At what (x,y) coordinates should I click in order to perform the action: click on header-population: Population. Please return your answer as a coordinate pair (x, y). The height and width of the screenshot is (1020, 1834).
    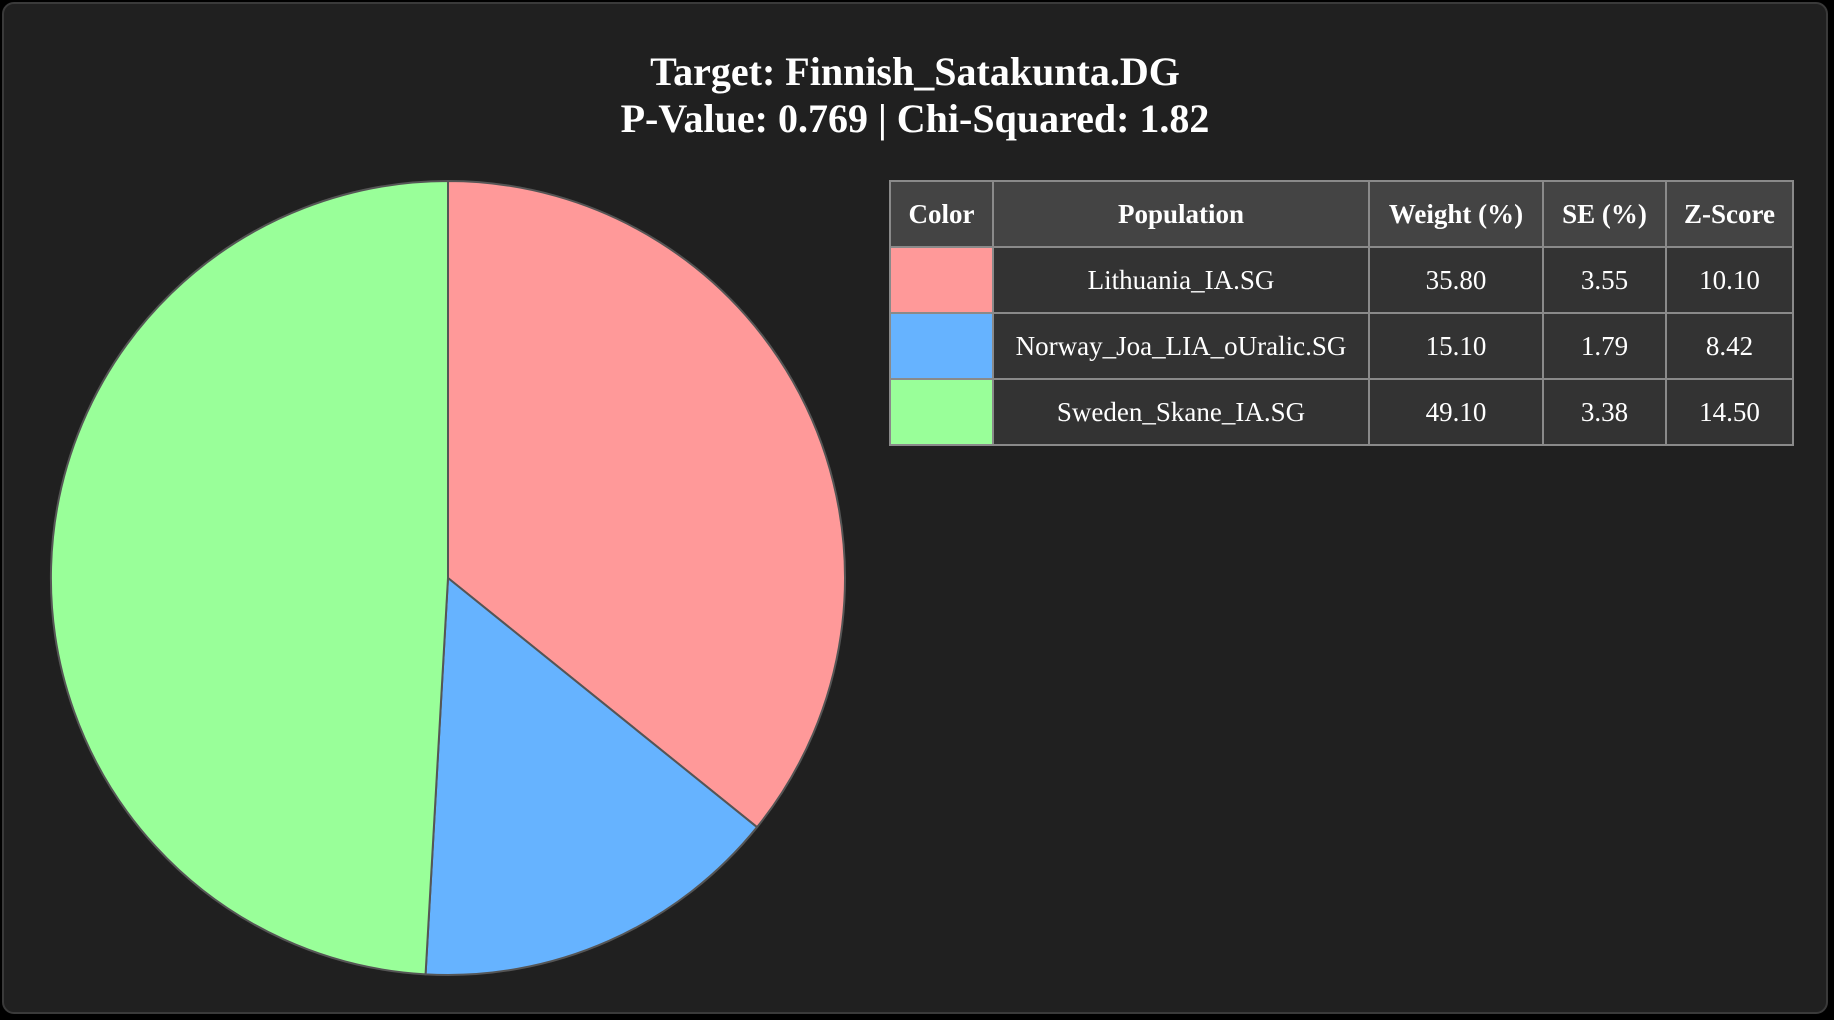
    Looking at the image, I should click on (1181, 214).